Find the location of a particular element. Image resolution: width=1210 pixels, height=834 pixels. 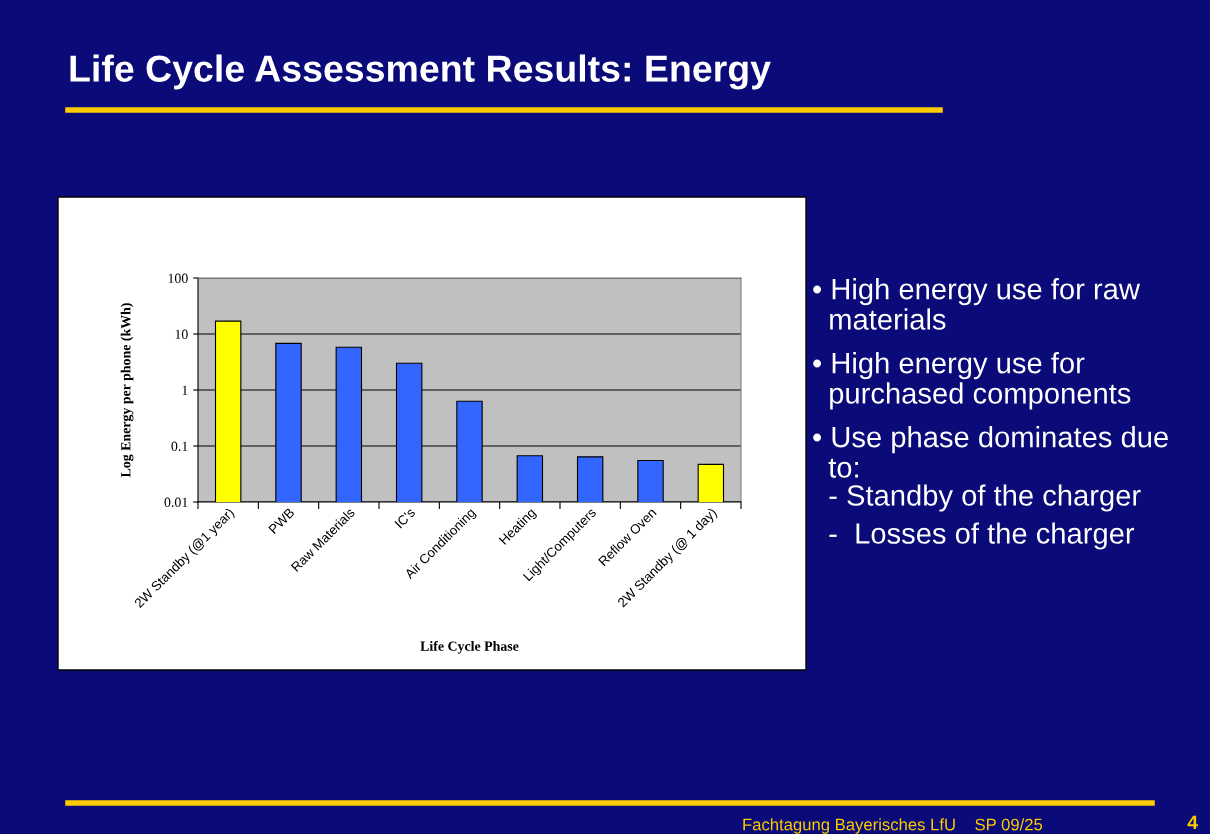

text: • Use phase dominates due to: is located at coordinates (990, 452).